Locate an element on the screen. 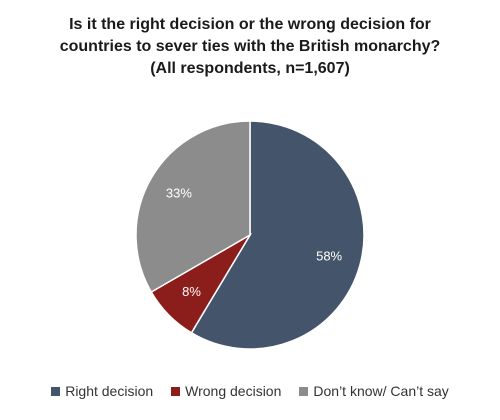  legend-label-wrong-decision: Wrong decision is located at coordinates (233, 391).